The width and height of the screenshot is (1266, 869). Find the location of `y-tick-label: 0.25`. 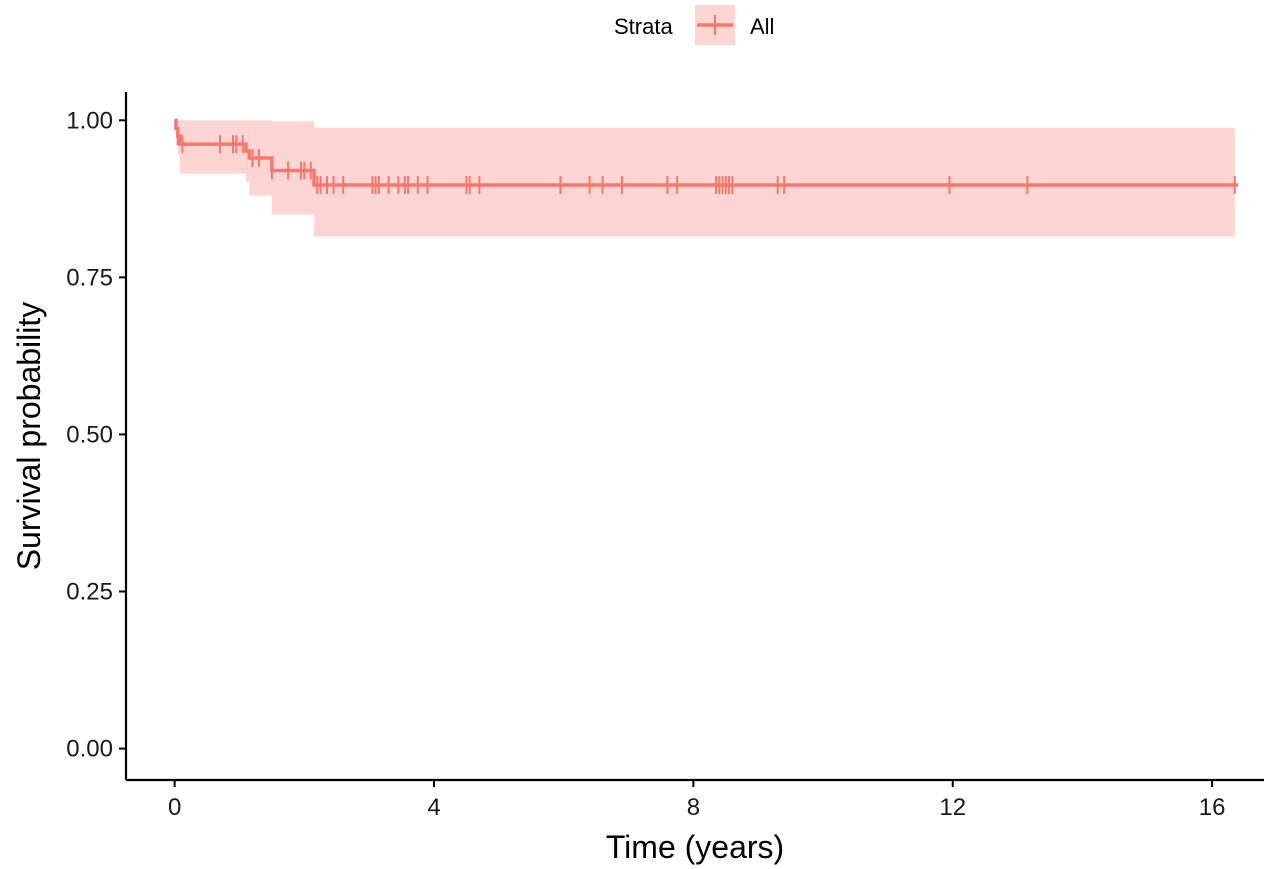

y-tick-label: 0.25 is located at coordinates (89, 592).